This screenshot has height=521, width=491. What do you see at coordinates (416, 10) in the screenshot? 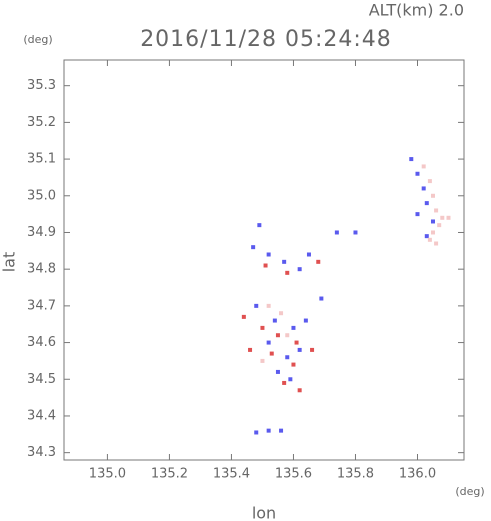
I see `altitude-label: ALT(km) 2.0` at bounding box center [416, 10].